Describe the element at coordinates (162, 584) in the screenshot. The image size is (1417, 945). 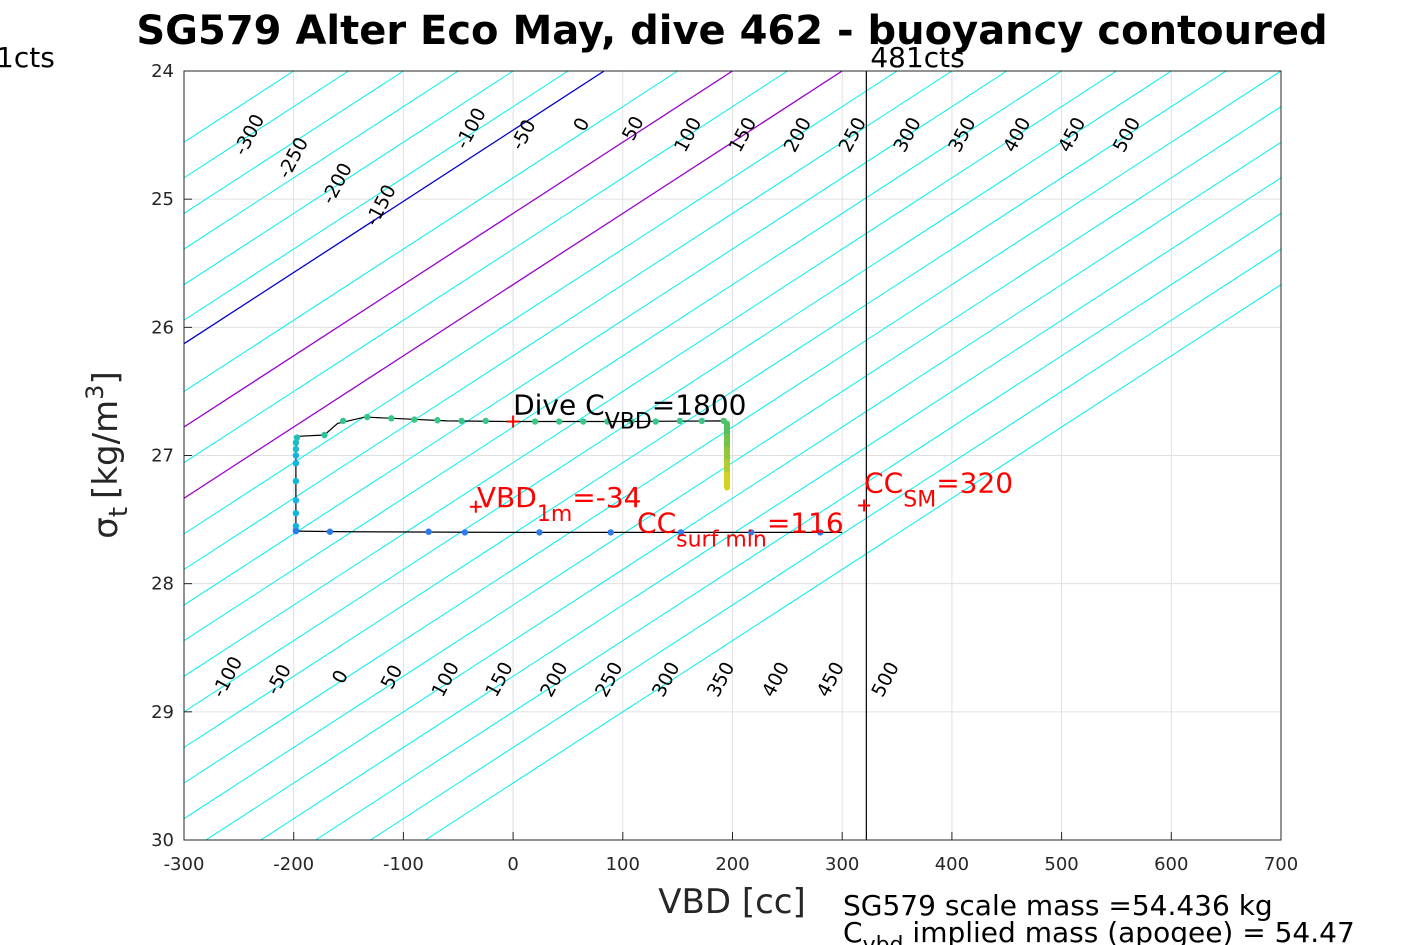
I see `y-tick-label: 28` at that location.